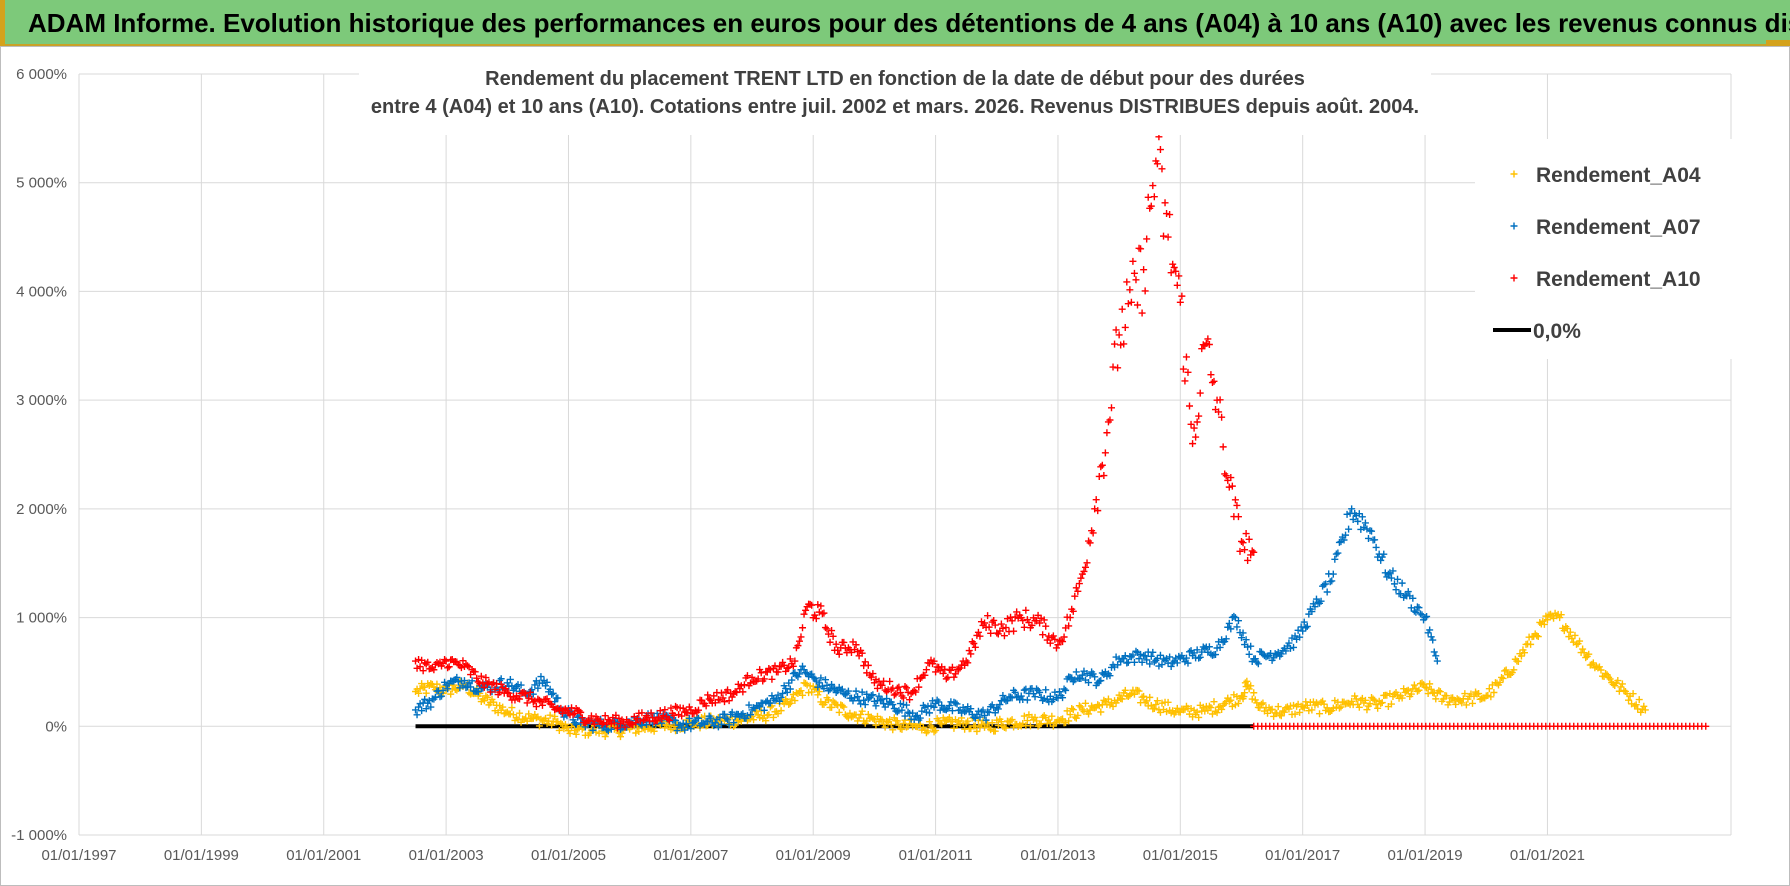  What do you see at coordinates (936, 855) in the screenshot?
I see `x-tick-label: 01/01/2011` at bounding box center [936, 855].